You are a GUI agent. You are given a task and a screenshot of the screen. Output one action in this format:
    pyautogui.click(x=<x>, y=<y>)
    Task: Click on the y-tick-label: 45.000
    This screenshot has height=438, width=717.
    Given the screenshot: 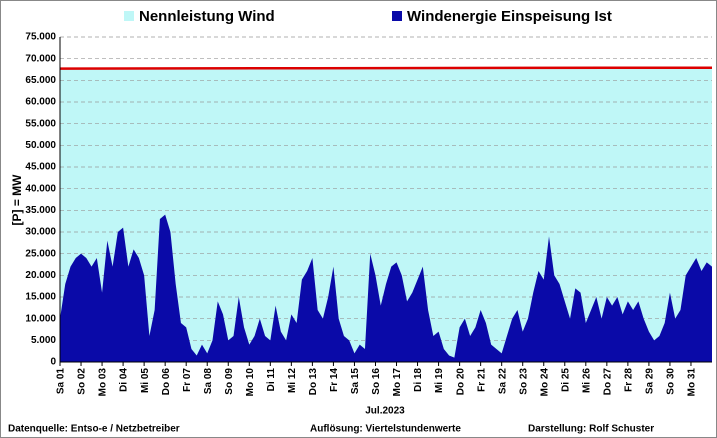 What is the action you would take?
    pyautogui.click(x=40, y=167)
    